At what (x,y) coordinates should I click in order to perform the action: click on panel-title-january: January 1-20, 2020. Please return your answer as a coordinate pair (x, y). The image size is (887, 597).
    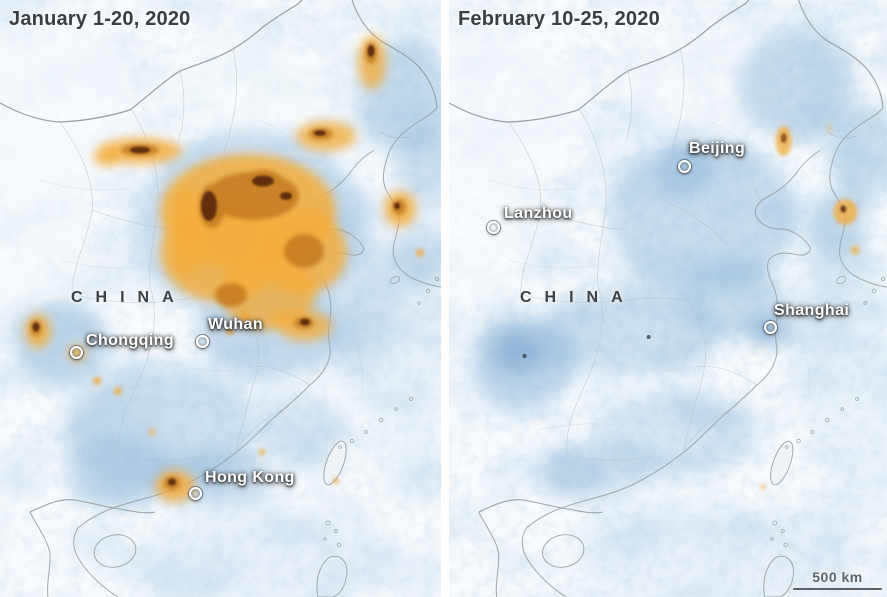
    Looking at the image, I should click on (100, 19).